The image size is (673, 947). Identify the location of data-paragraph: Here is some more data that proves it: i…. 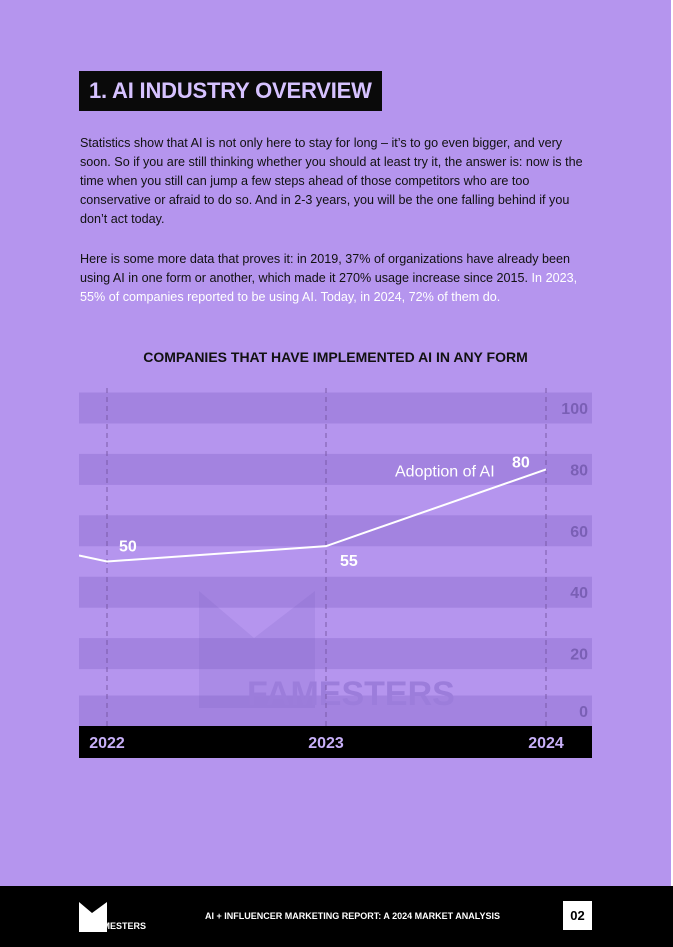
(338, 278).